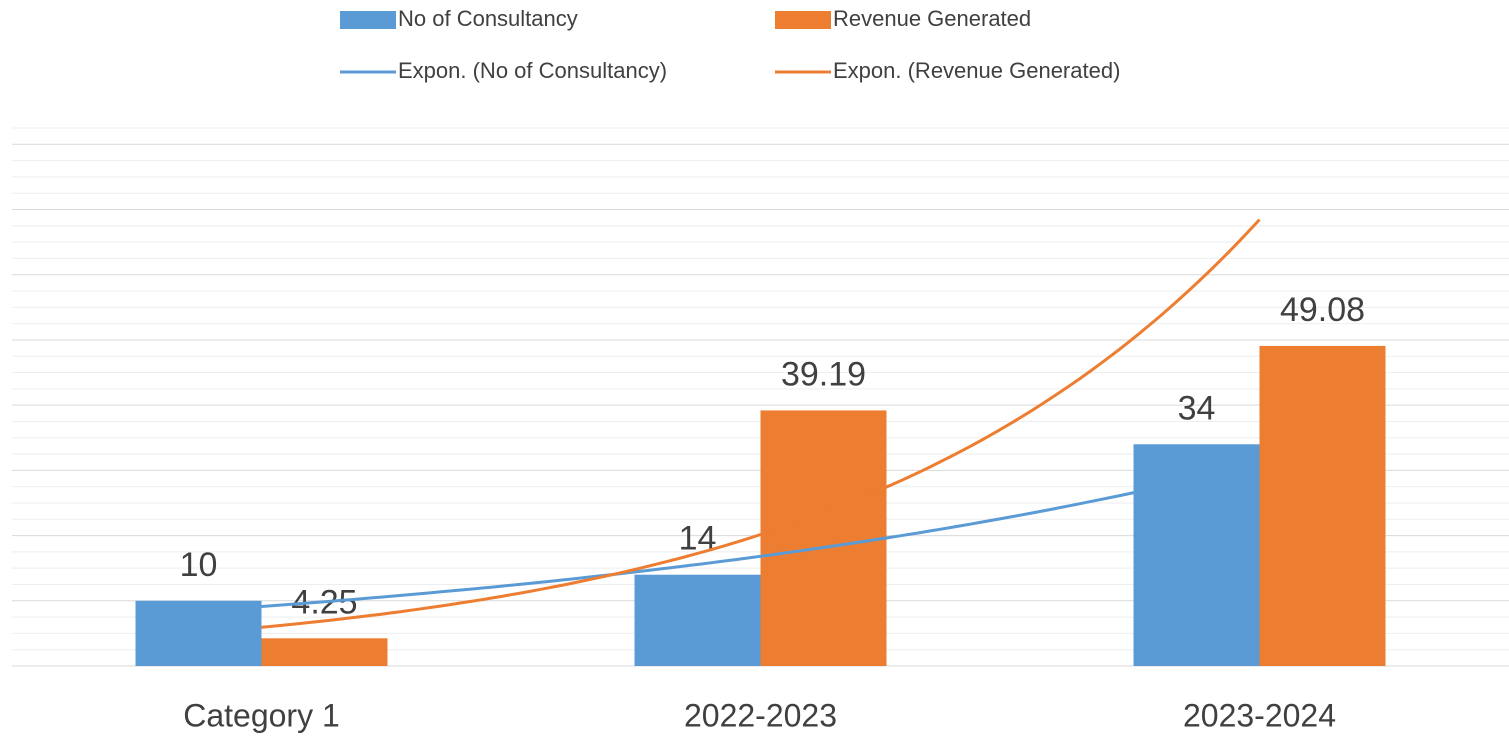 Image resolution: width=1509 pixels, height=745 pixels. What do you see at coordinates (1197, 408) in the screenshot?
I see `data-label: 34` at bounding box center [1197, 408].